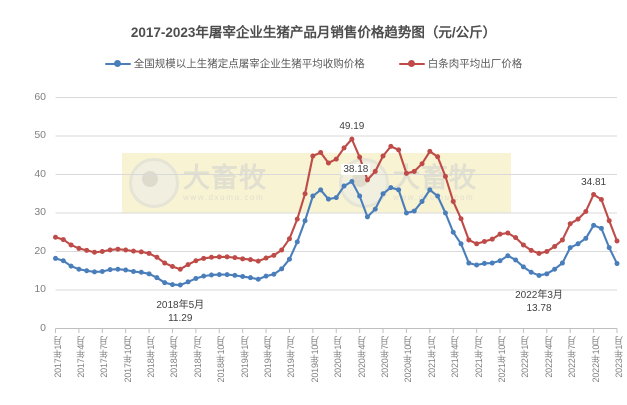 Image resolution: width=627 pixels, height=405 pixels. I want to click on legend-item-purchase-price: 全国规模以上生猪定点屠宰企业生猪平均收购价格, so click(234, 63).